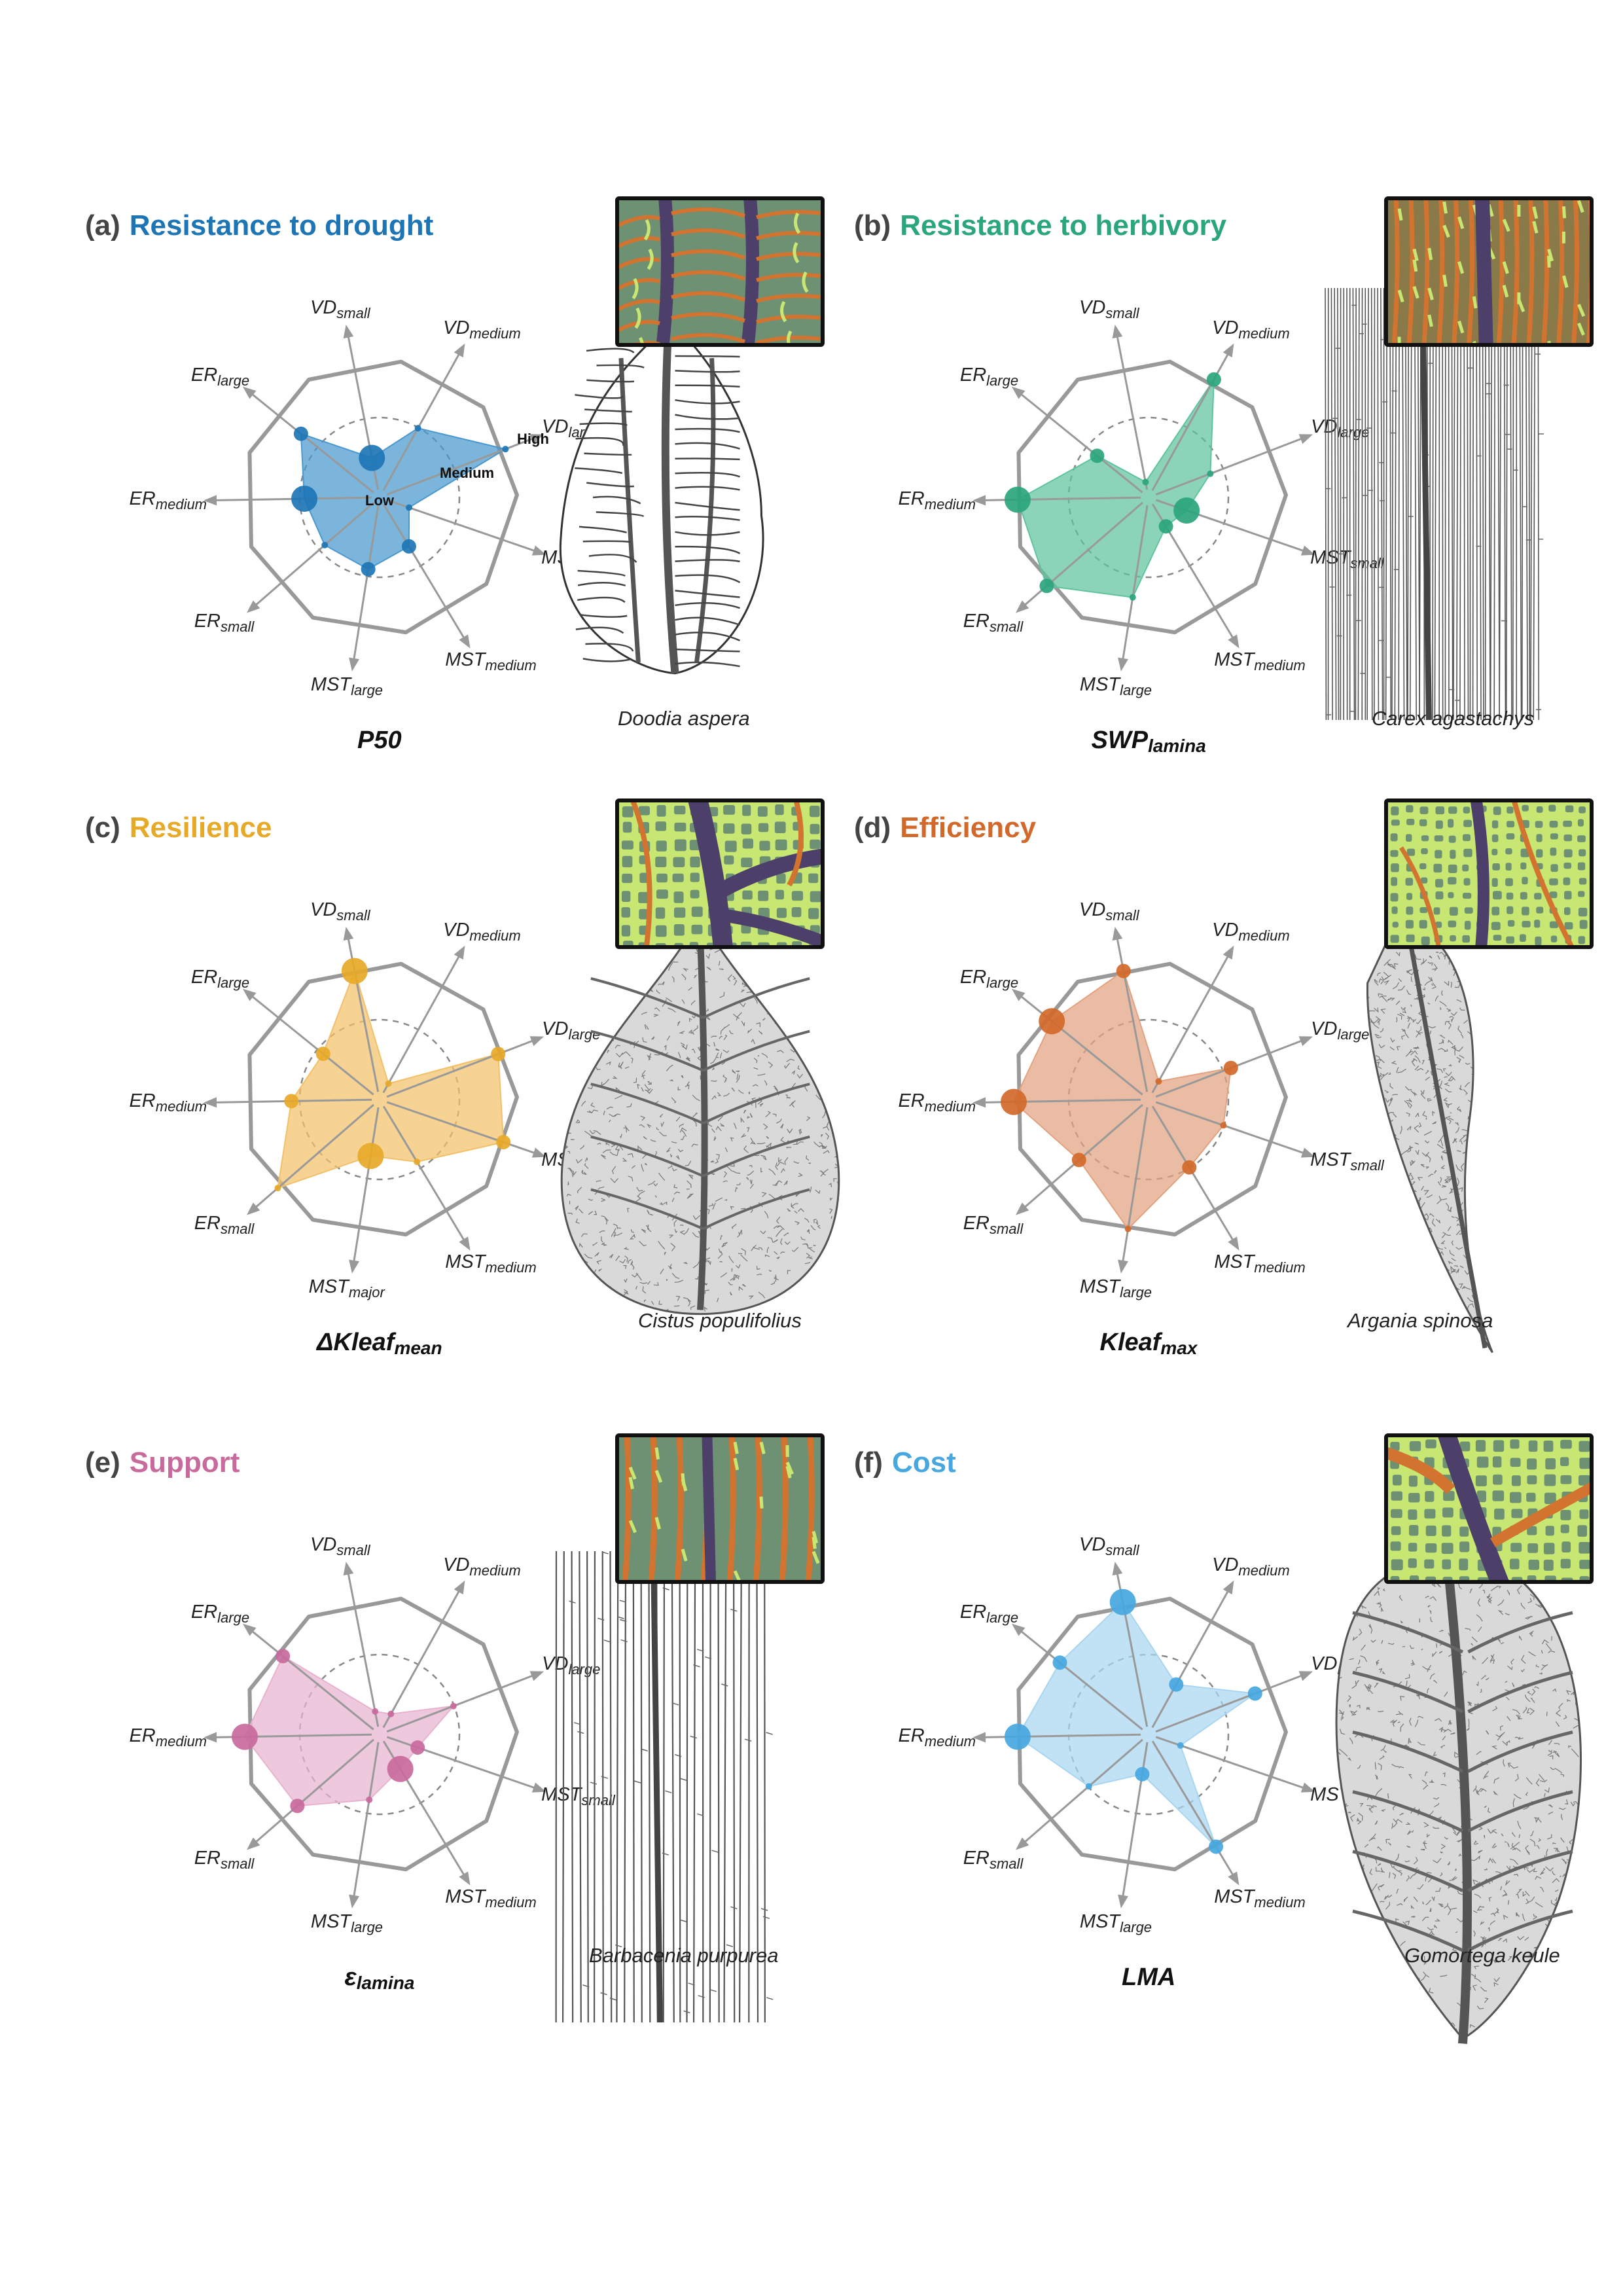 This screenshot has width=1623, height=2296. I want to click on axis-label-MST_large: MSTmajor, so click(346, 1288).